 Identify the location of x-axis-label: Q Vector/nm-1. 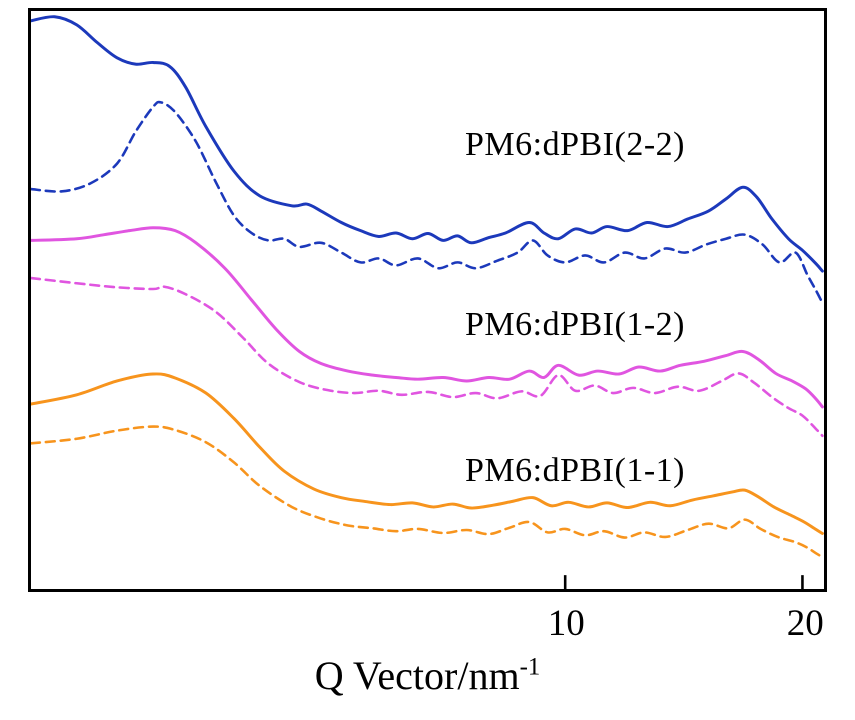
(427, 675).